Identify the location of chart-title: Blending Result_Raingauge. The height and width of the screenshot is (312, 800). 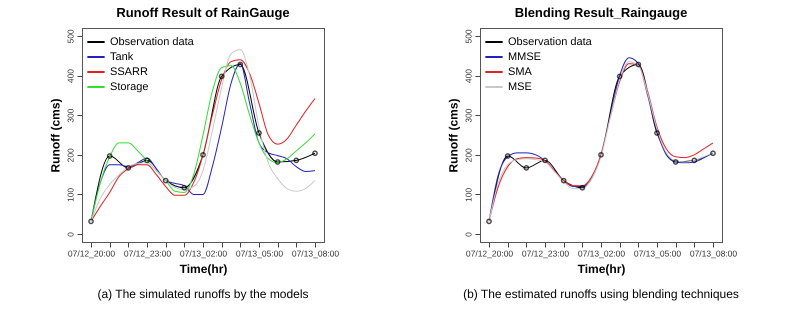
(601, 12).